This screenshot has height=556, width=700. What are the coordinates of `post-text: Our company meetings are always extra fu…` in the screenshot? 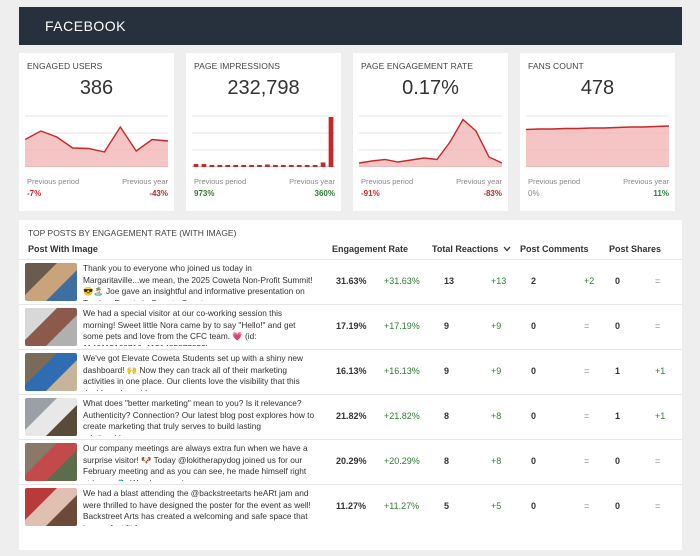 It's located at (195, 462).